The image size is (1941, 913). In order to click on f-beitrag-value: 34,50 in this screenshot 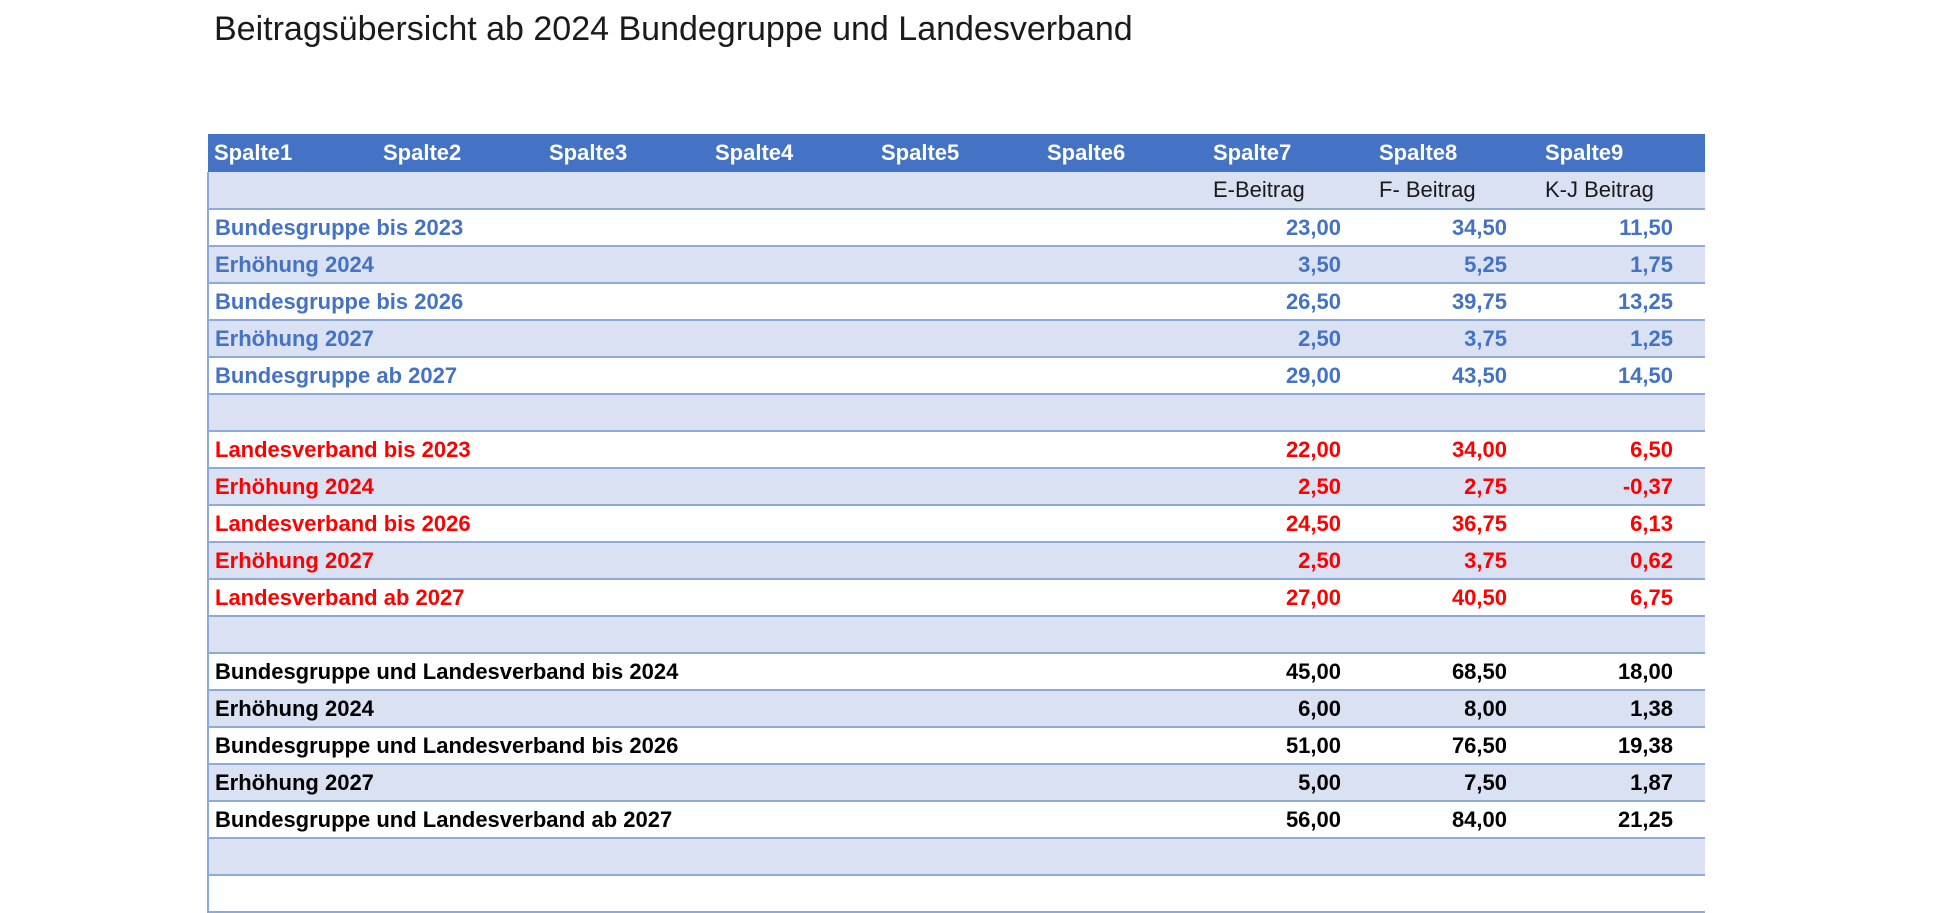, I will do `click(1456, 227)`.